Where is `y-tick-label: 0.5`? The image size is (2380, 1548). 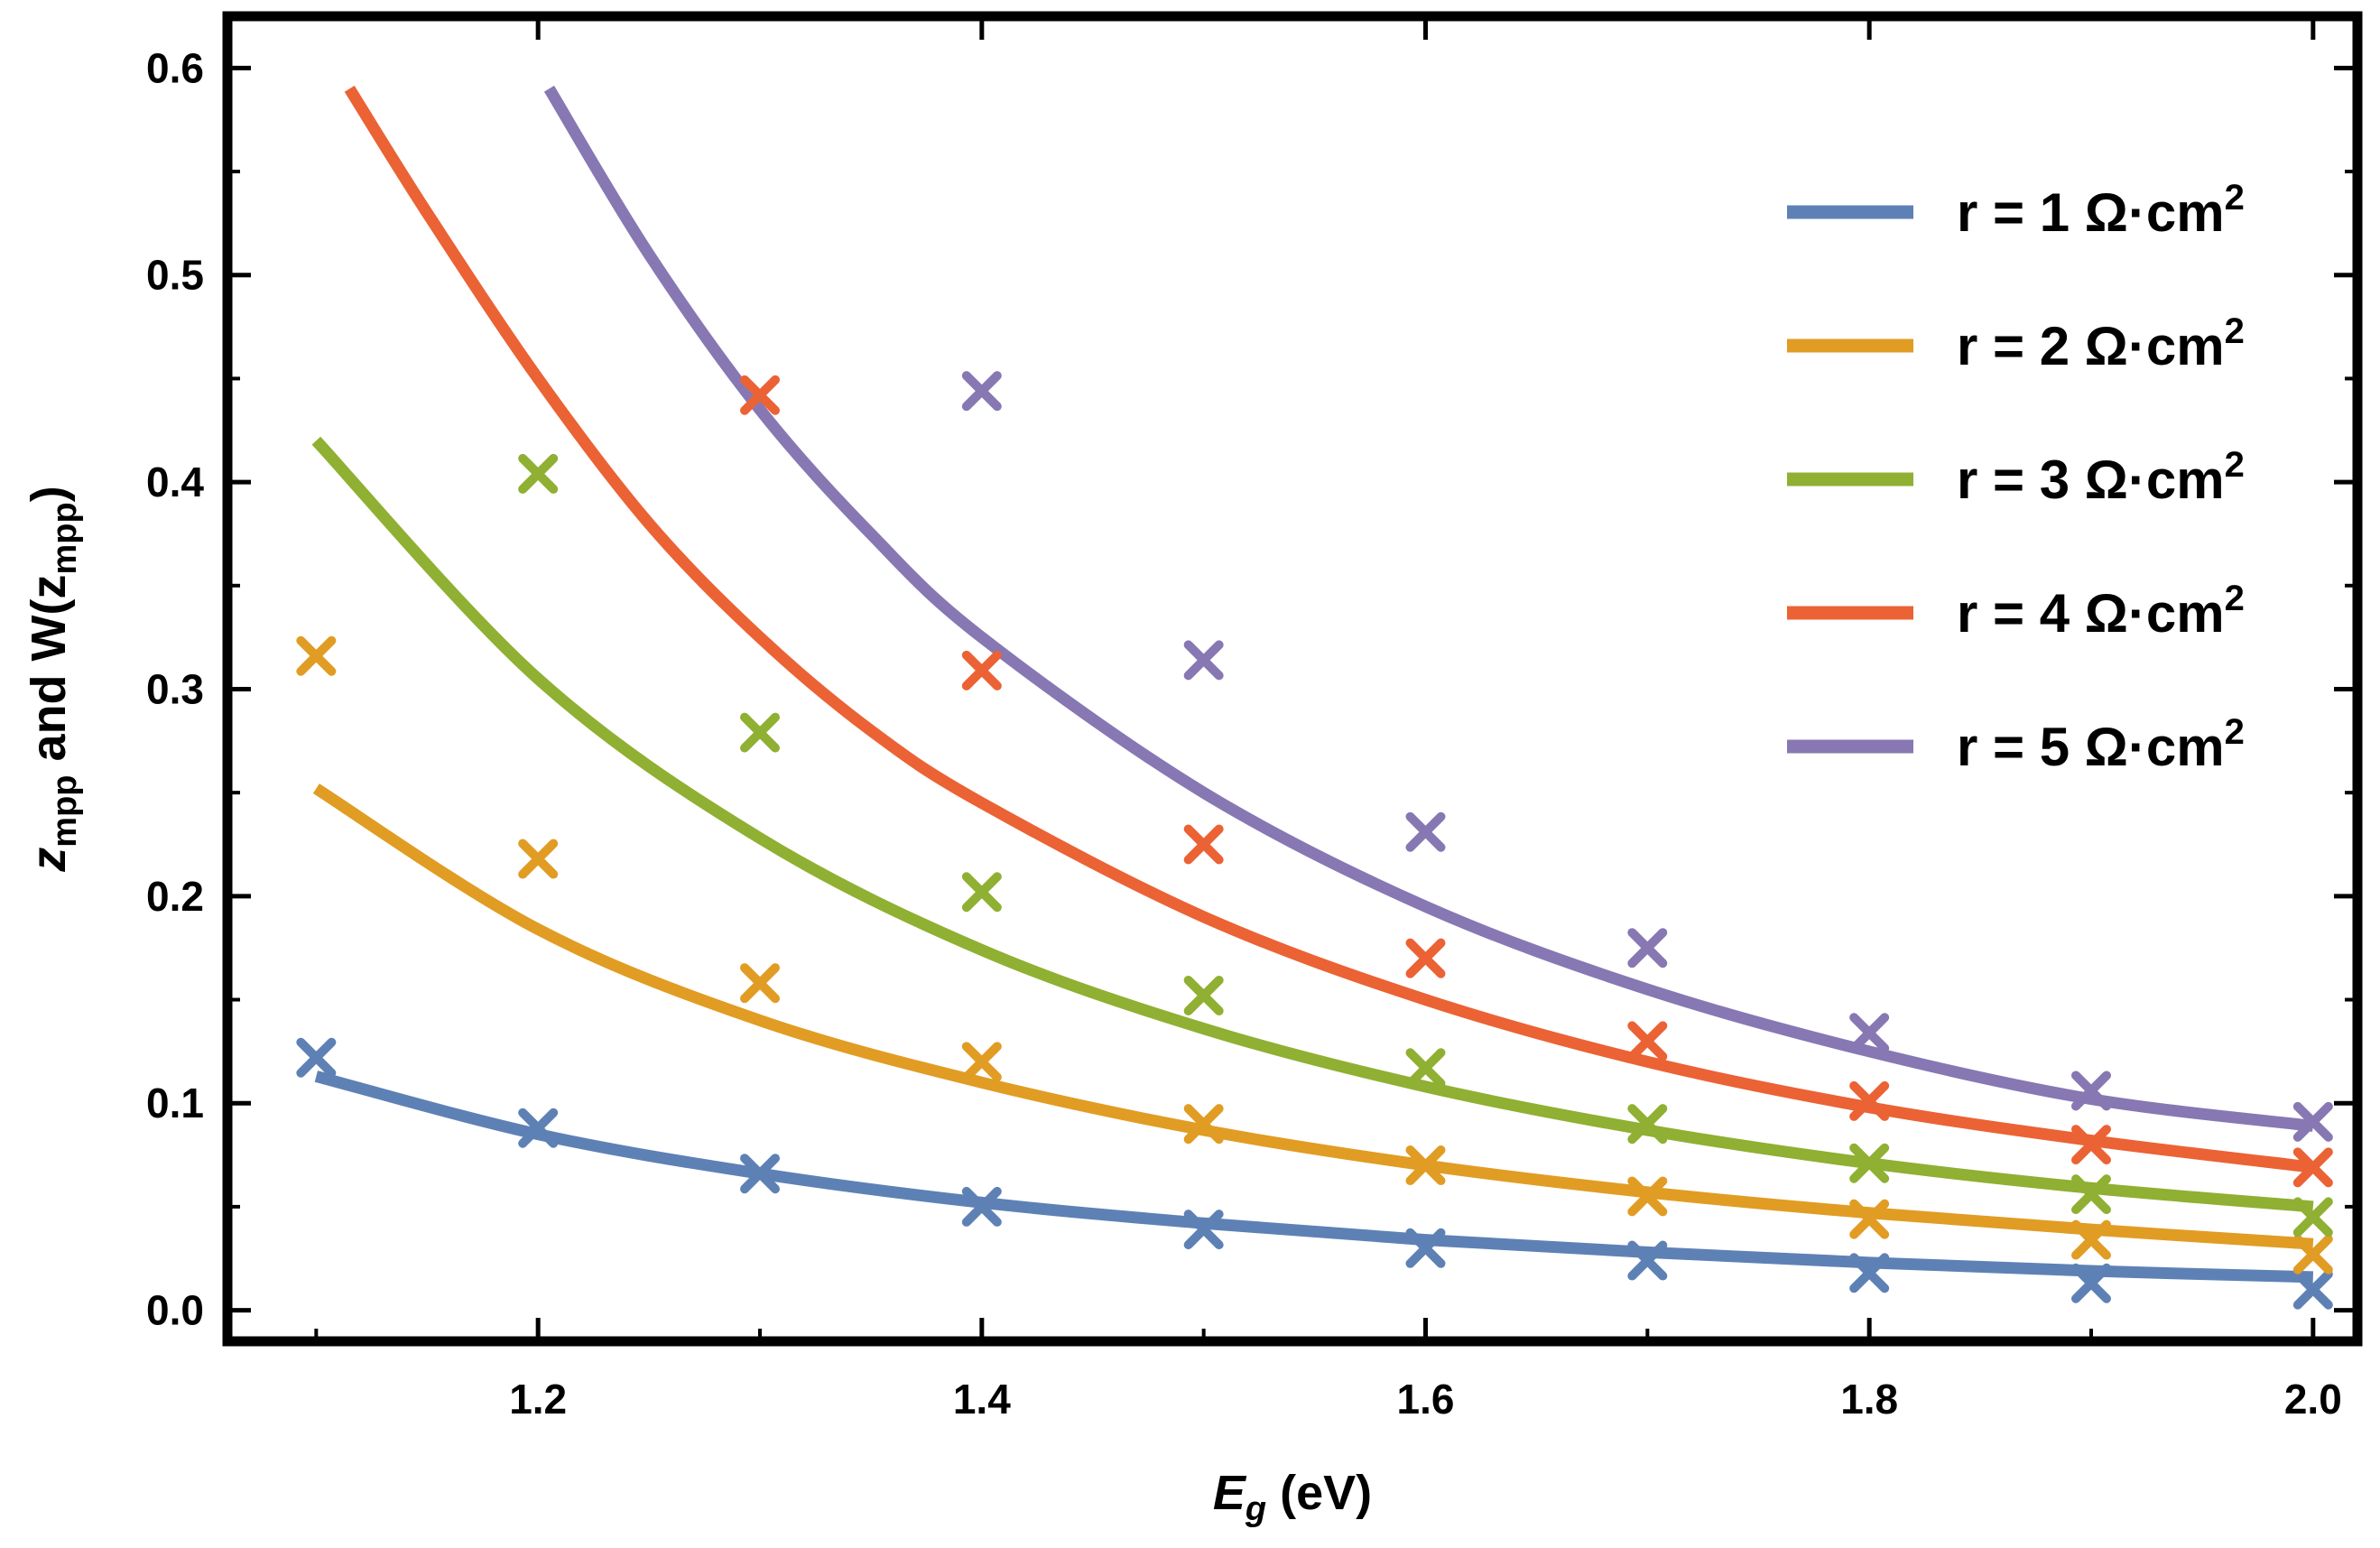 y-tick-label: 0.5 is located at coordinates (175, 275).